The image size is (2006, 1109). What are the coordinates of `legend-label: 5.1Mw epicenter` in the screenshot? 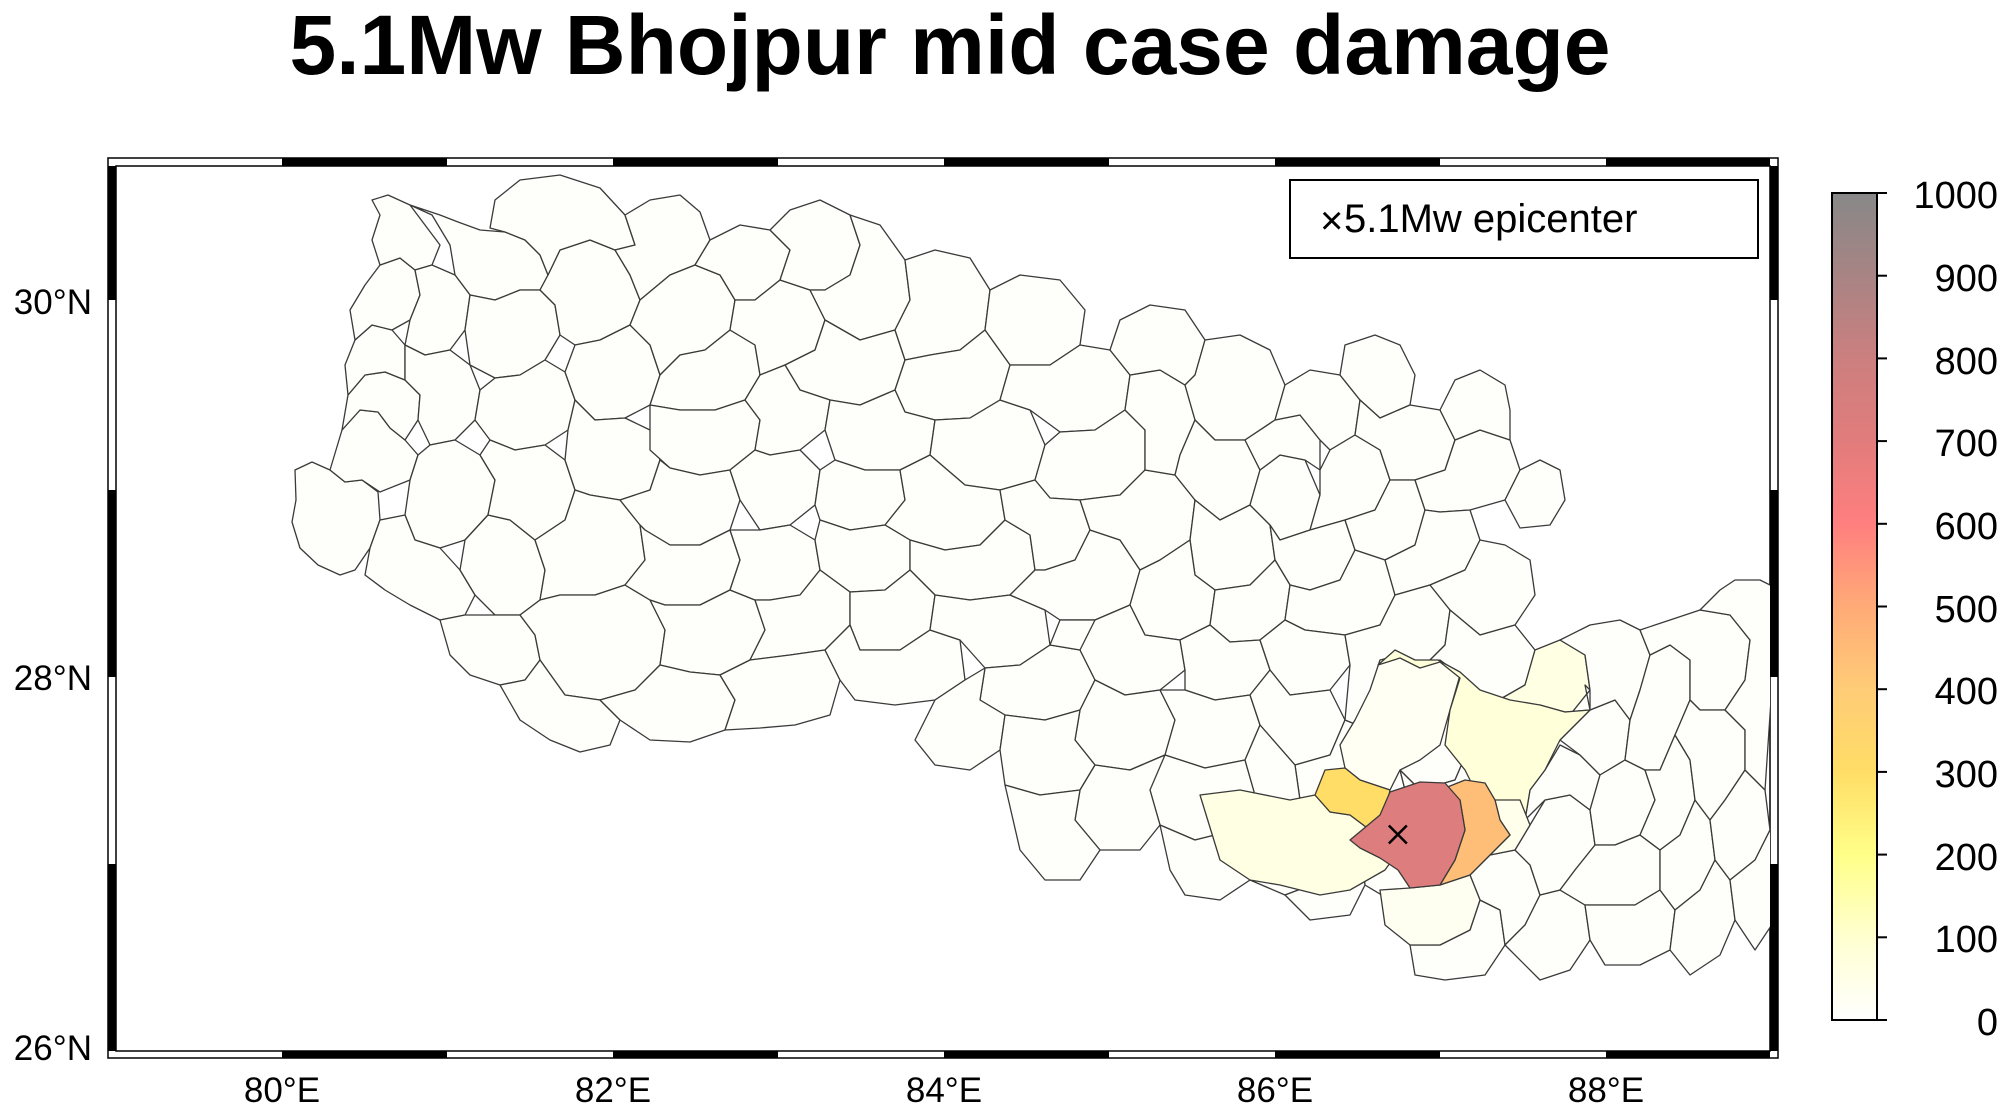 It's located at (1490, 219).